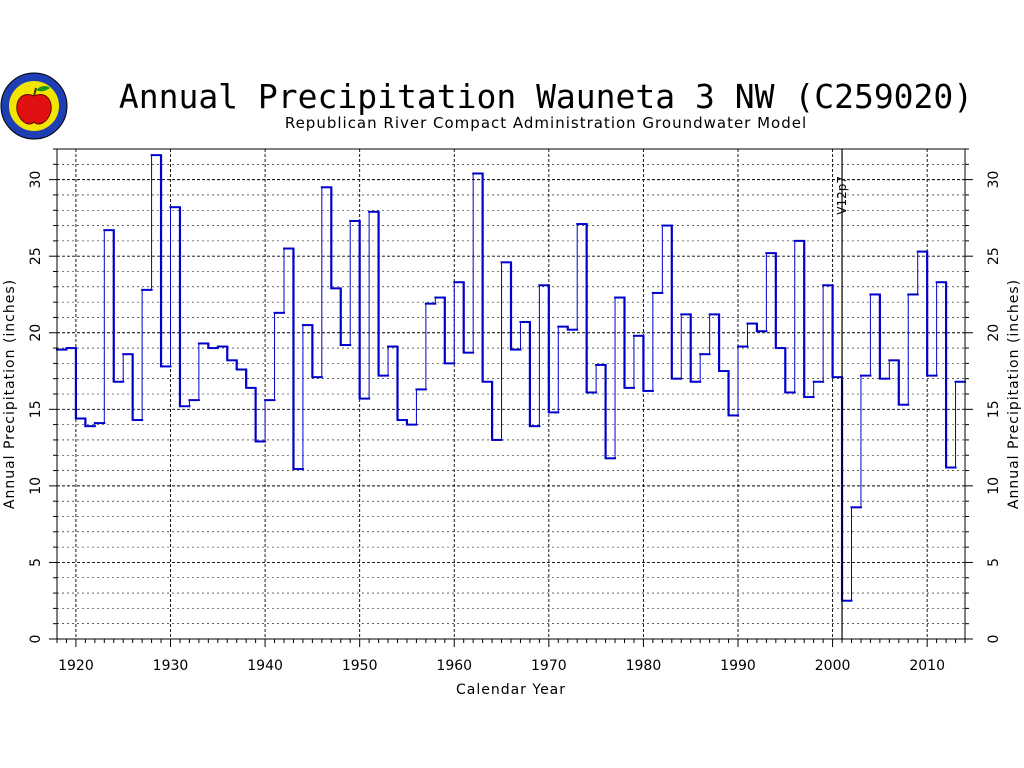  Describe the element at coordinates (511, 690) in the screenshot. I see `x-axis-label: Calendar Year` at that location.